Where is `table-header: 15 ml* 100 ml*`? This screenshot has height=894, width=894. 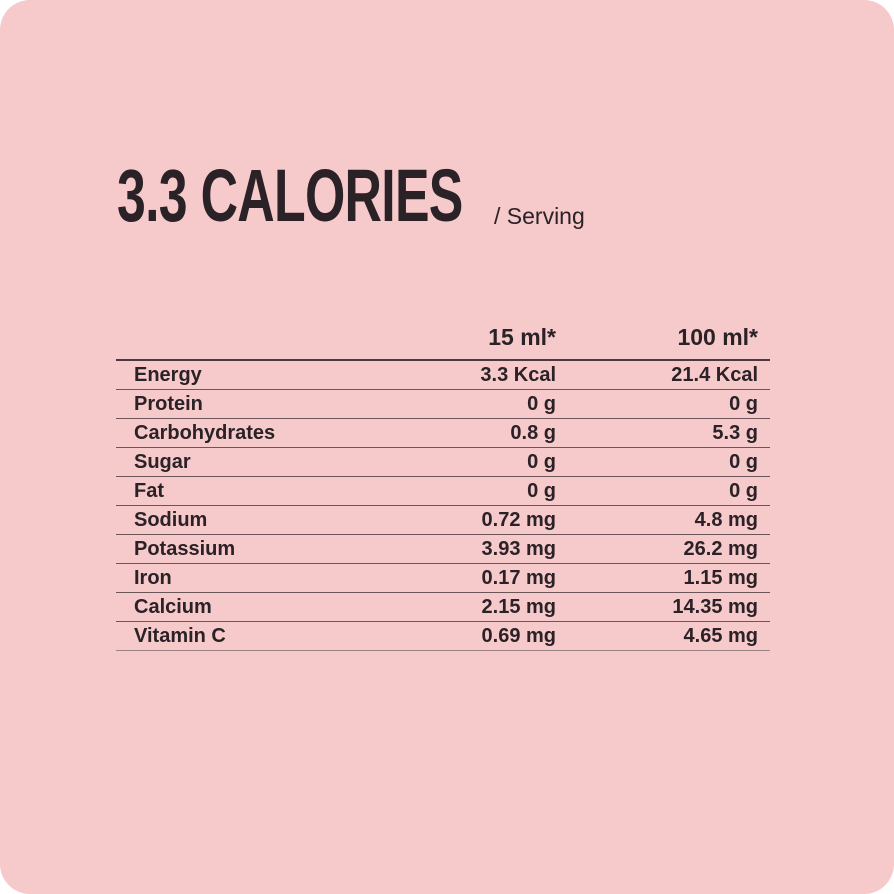
table-header: 15 ml* 100 ml* is located at coordinates (443, 340).